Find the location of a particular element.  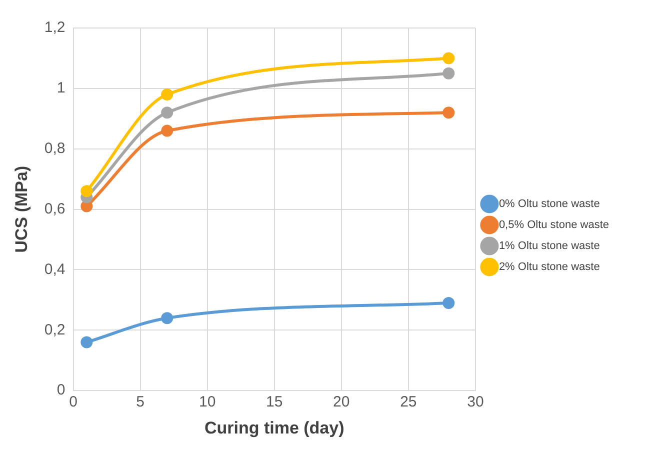

y-tick-label: 0 is located at coordinates (61, 390).